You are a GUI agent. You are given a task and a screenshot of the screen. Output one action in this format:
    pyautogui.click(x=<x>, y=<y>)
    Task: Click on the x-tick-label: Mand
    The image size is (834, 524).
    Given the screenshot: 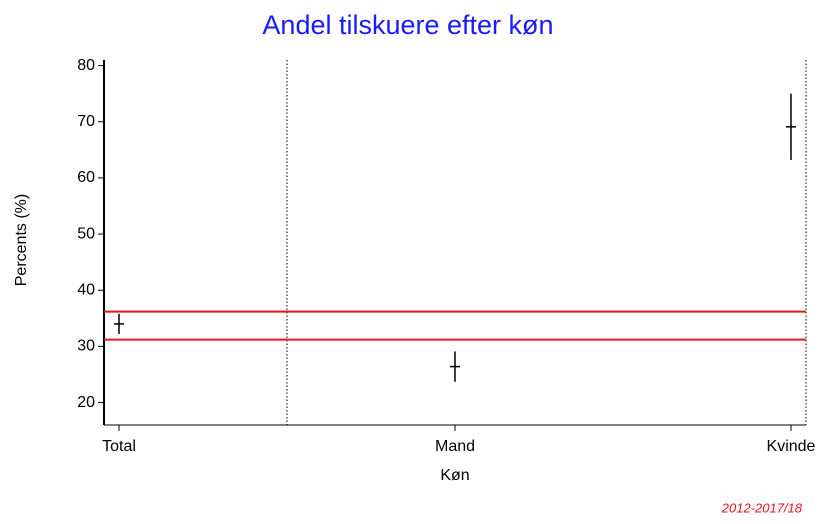 What is the action you would take?
    pyautogui.click(x=455, y=446)
    